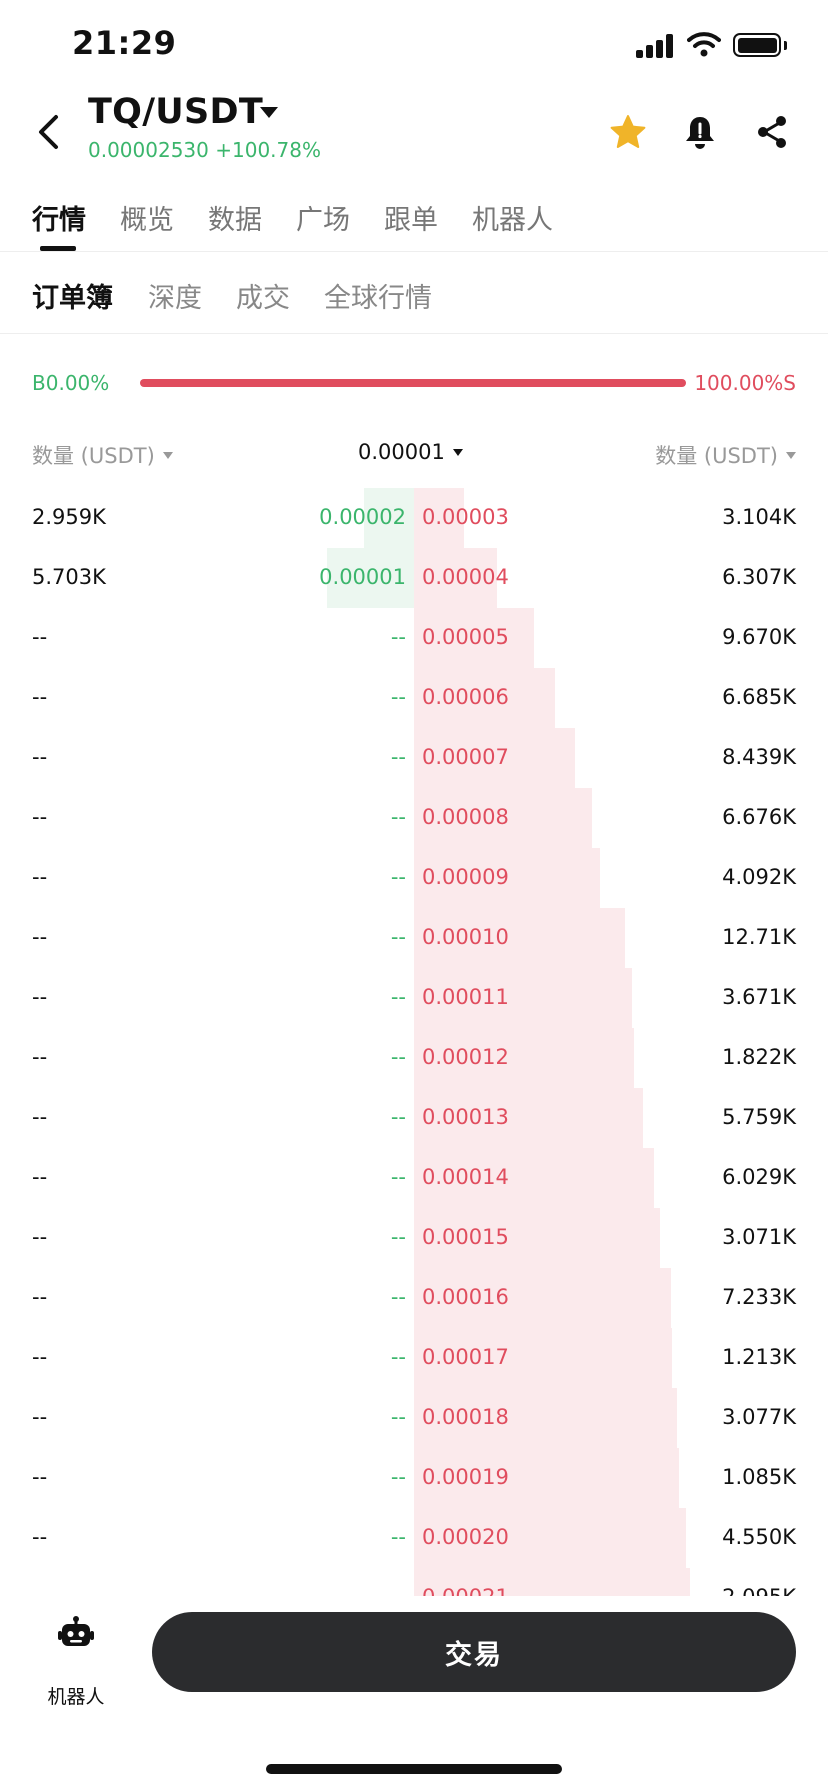 The height and width of the screenshot is (1792, 828). Describe the element at coordinates (655, 46) in the screenshot. I see `signal-icon` at that location.